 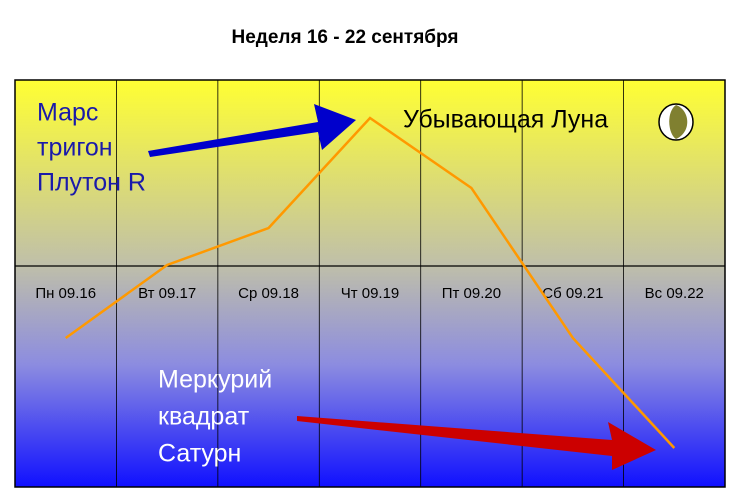 I want to click on x-tick-label: Пт 09.20, so click(x=471, y=293).